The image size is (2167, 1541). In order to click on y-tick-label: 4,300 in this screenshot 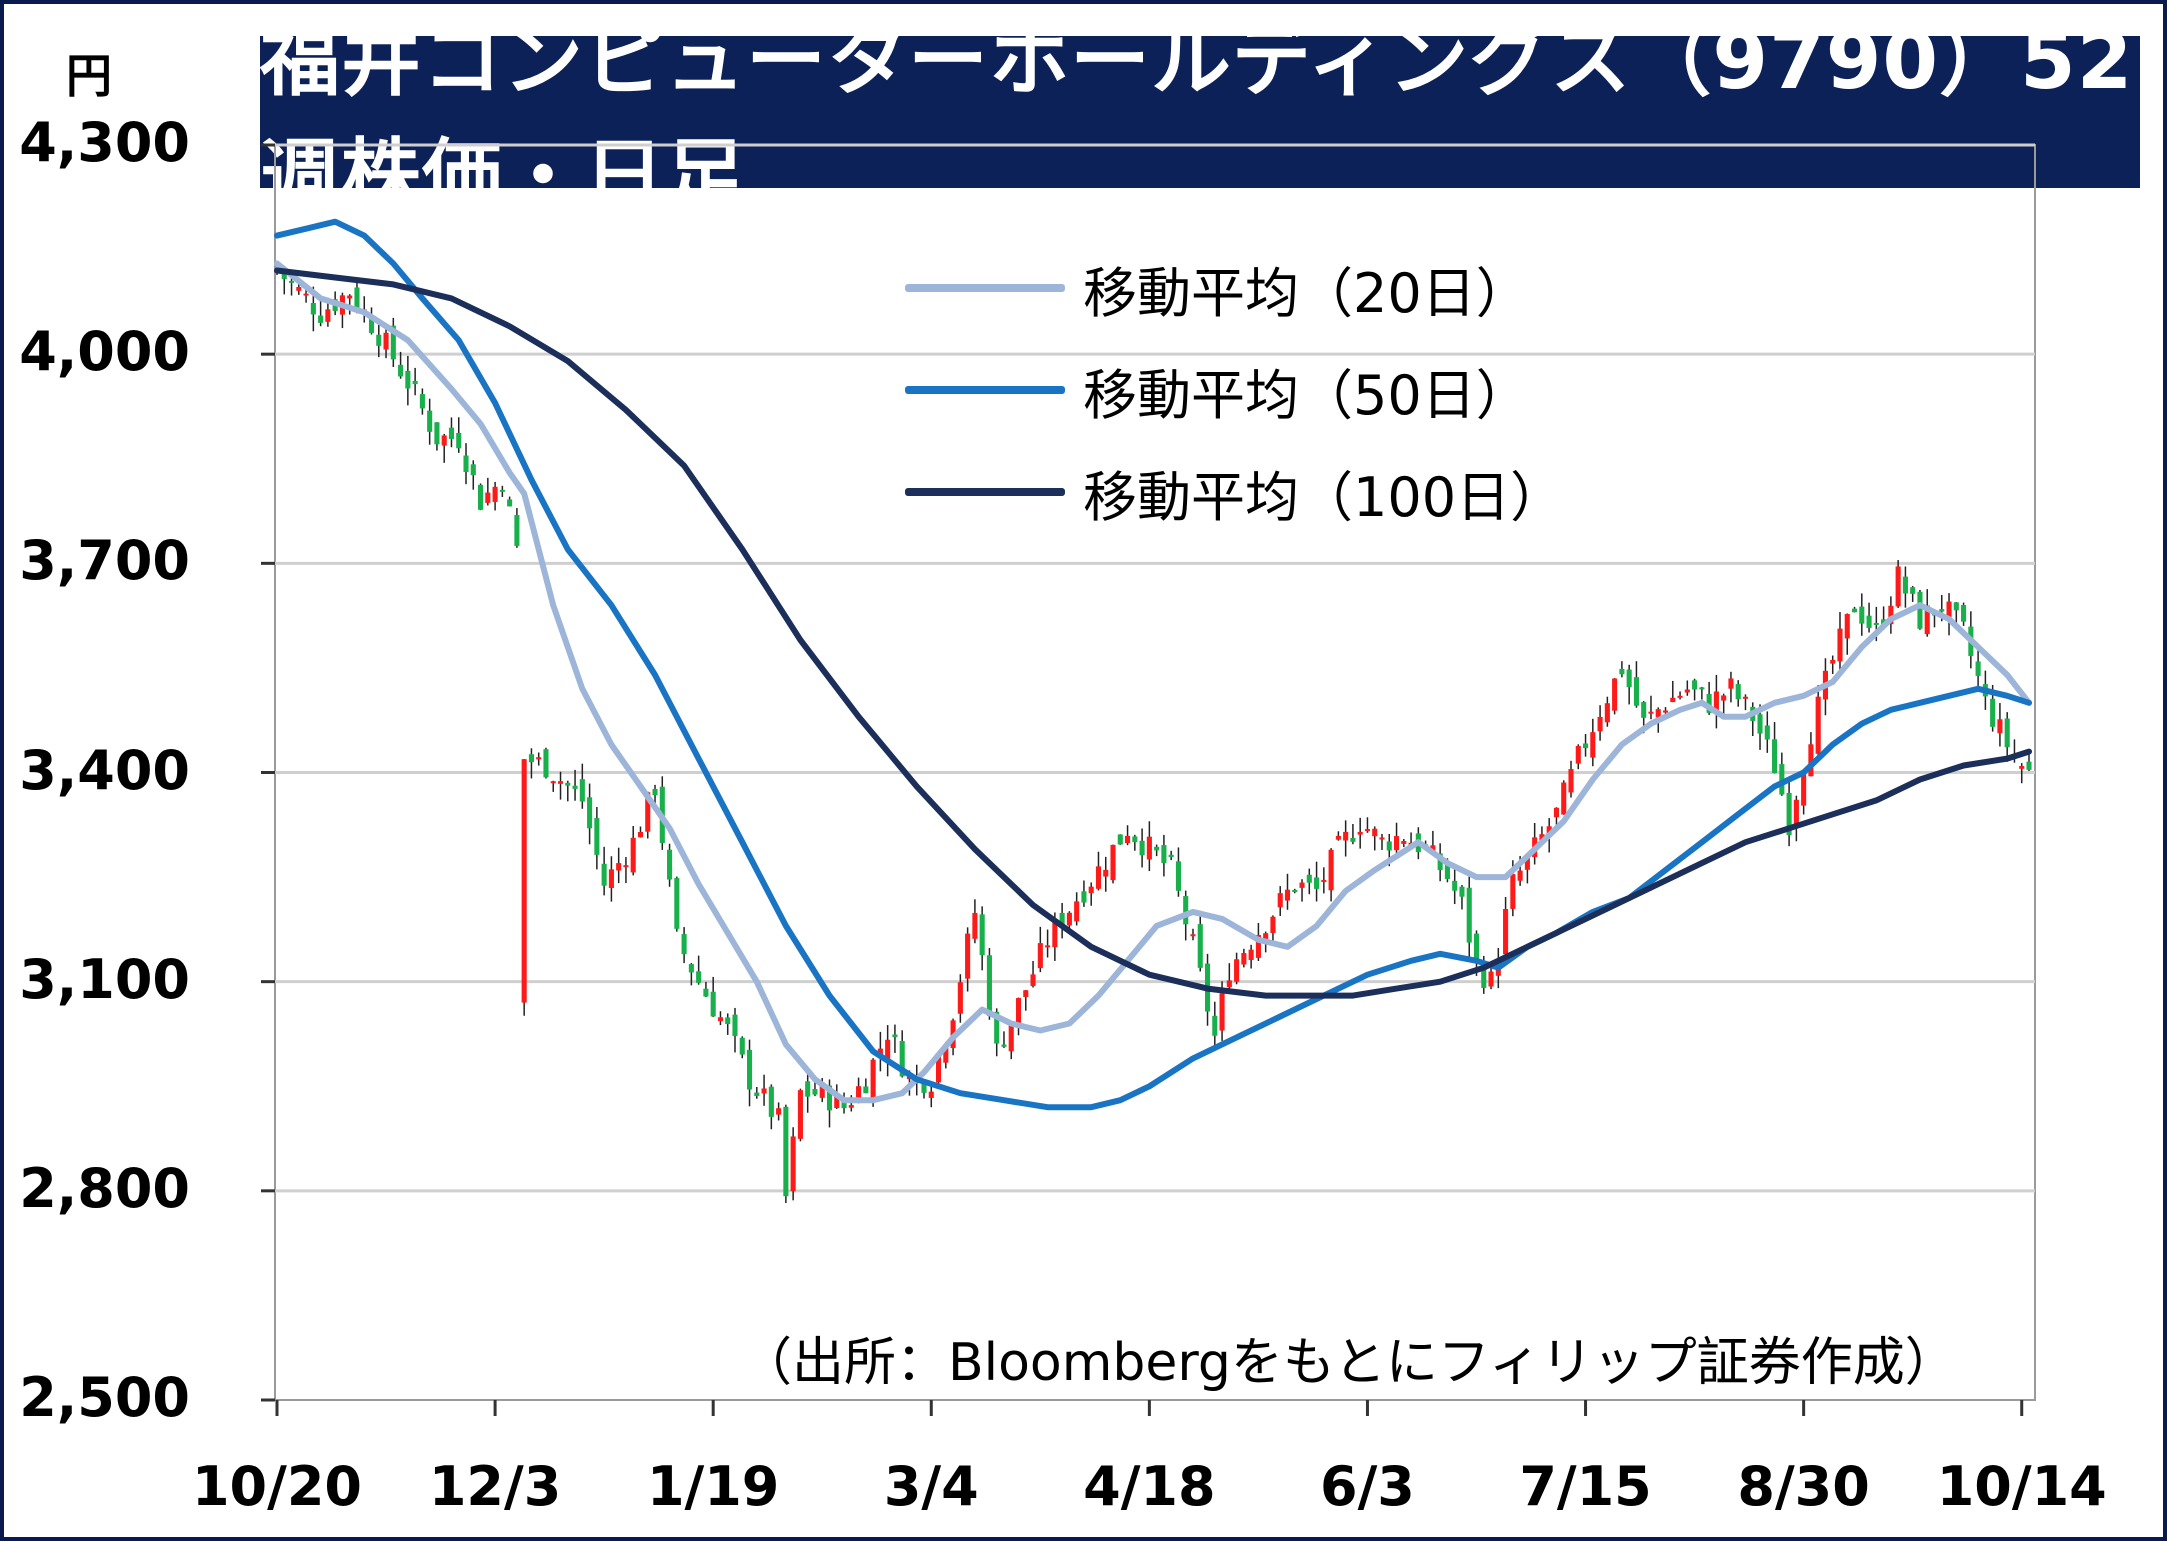, I will do `click(104, 142)`.